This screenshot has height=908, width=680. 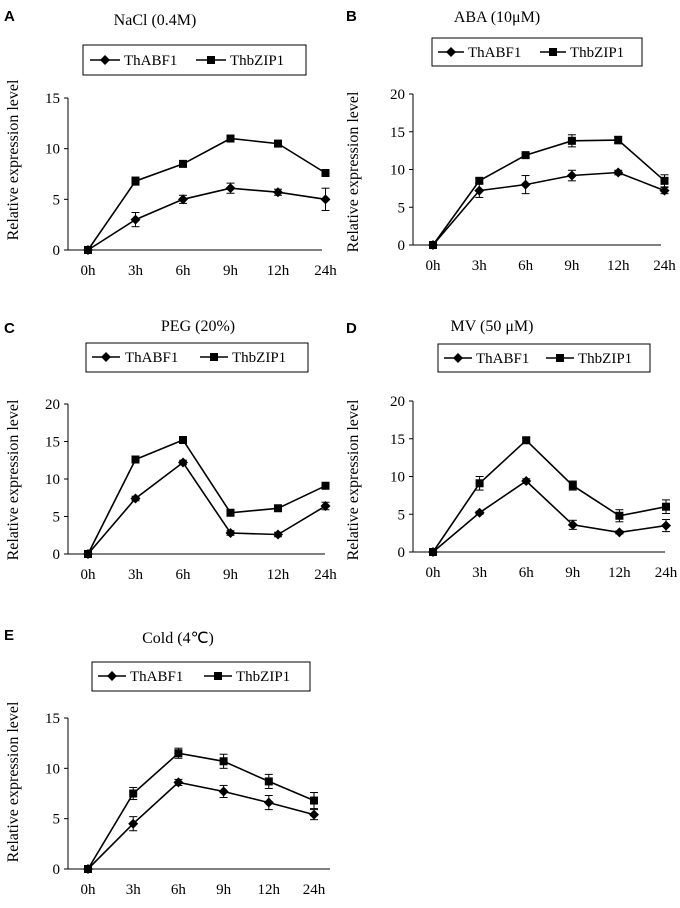 I want to click on panel-letter: E, so click(x=9, y=635).